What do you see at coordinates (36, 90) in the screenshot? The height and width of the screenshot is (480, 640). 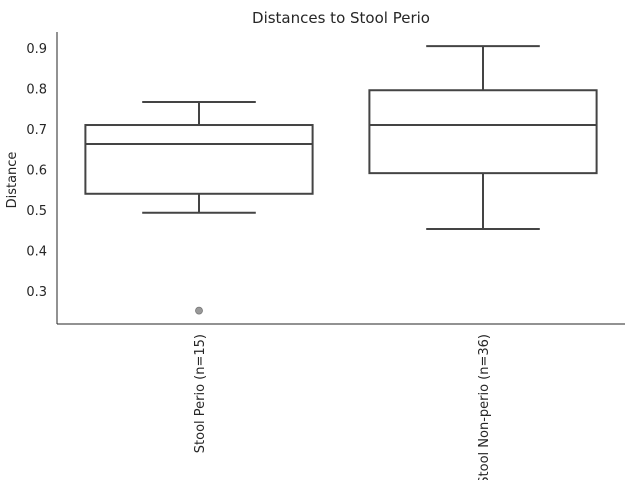 I see `y-tick-label: 0.8` at bounding box center [36, 90].